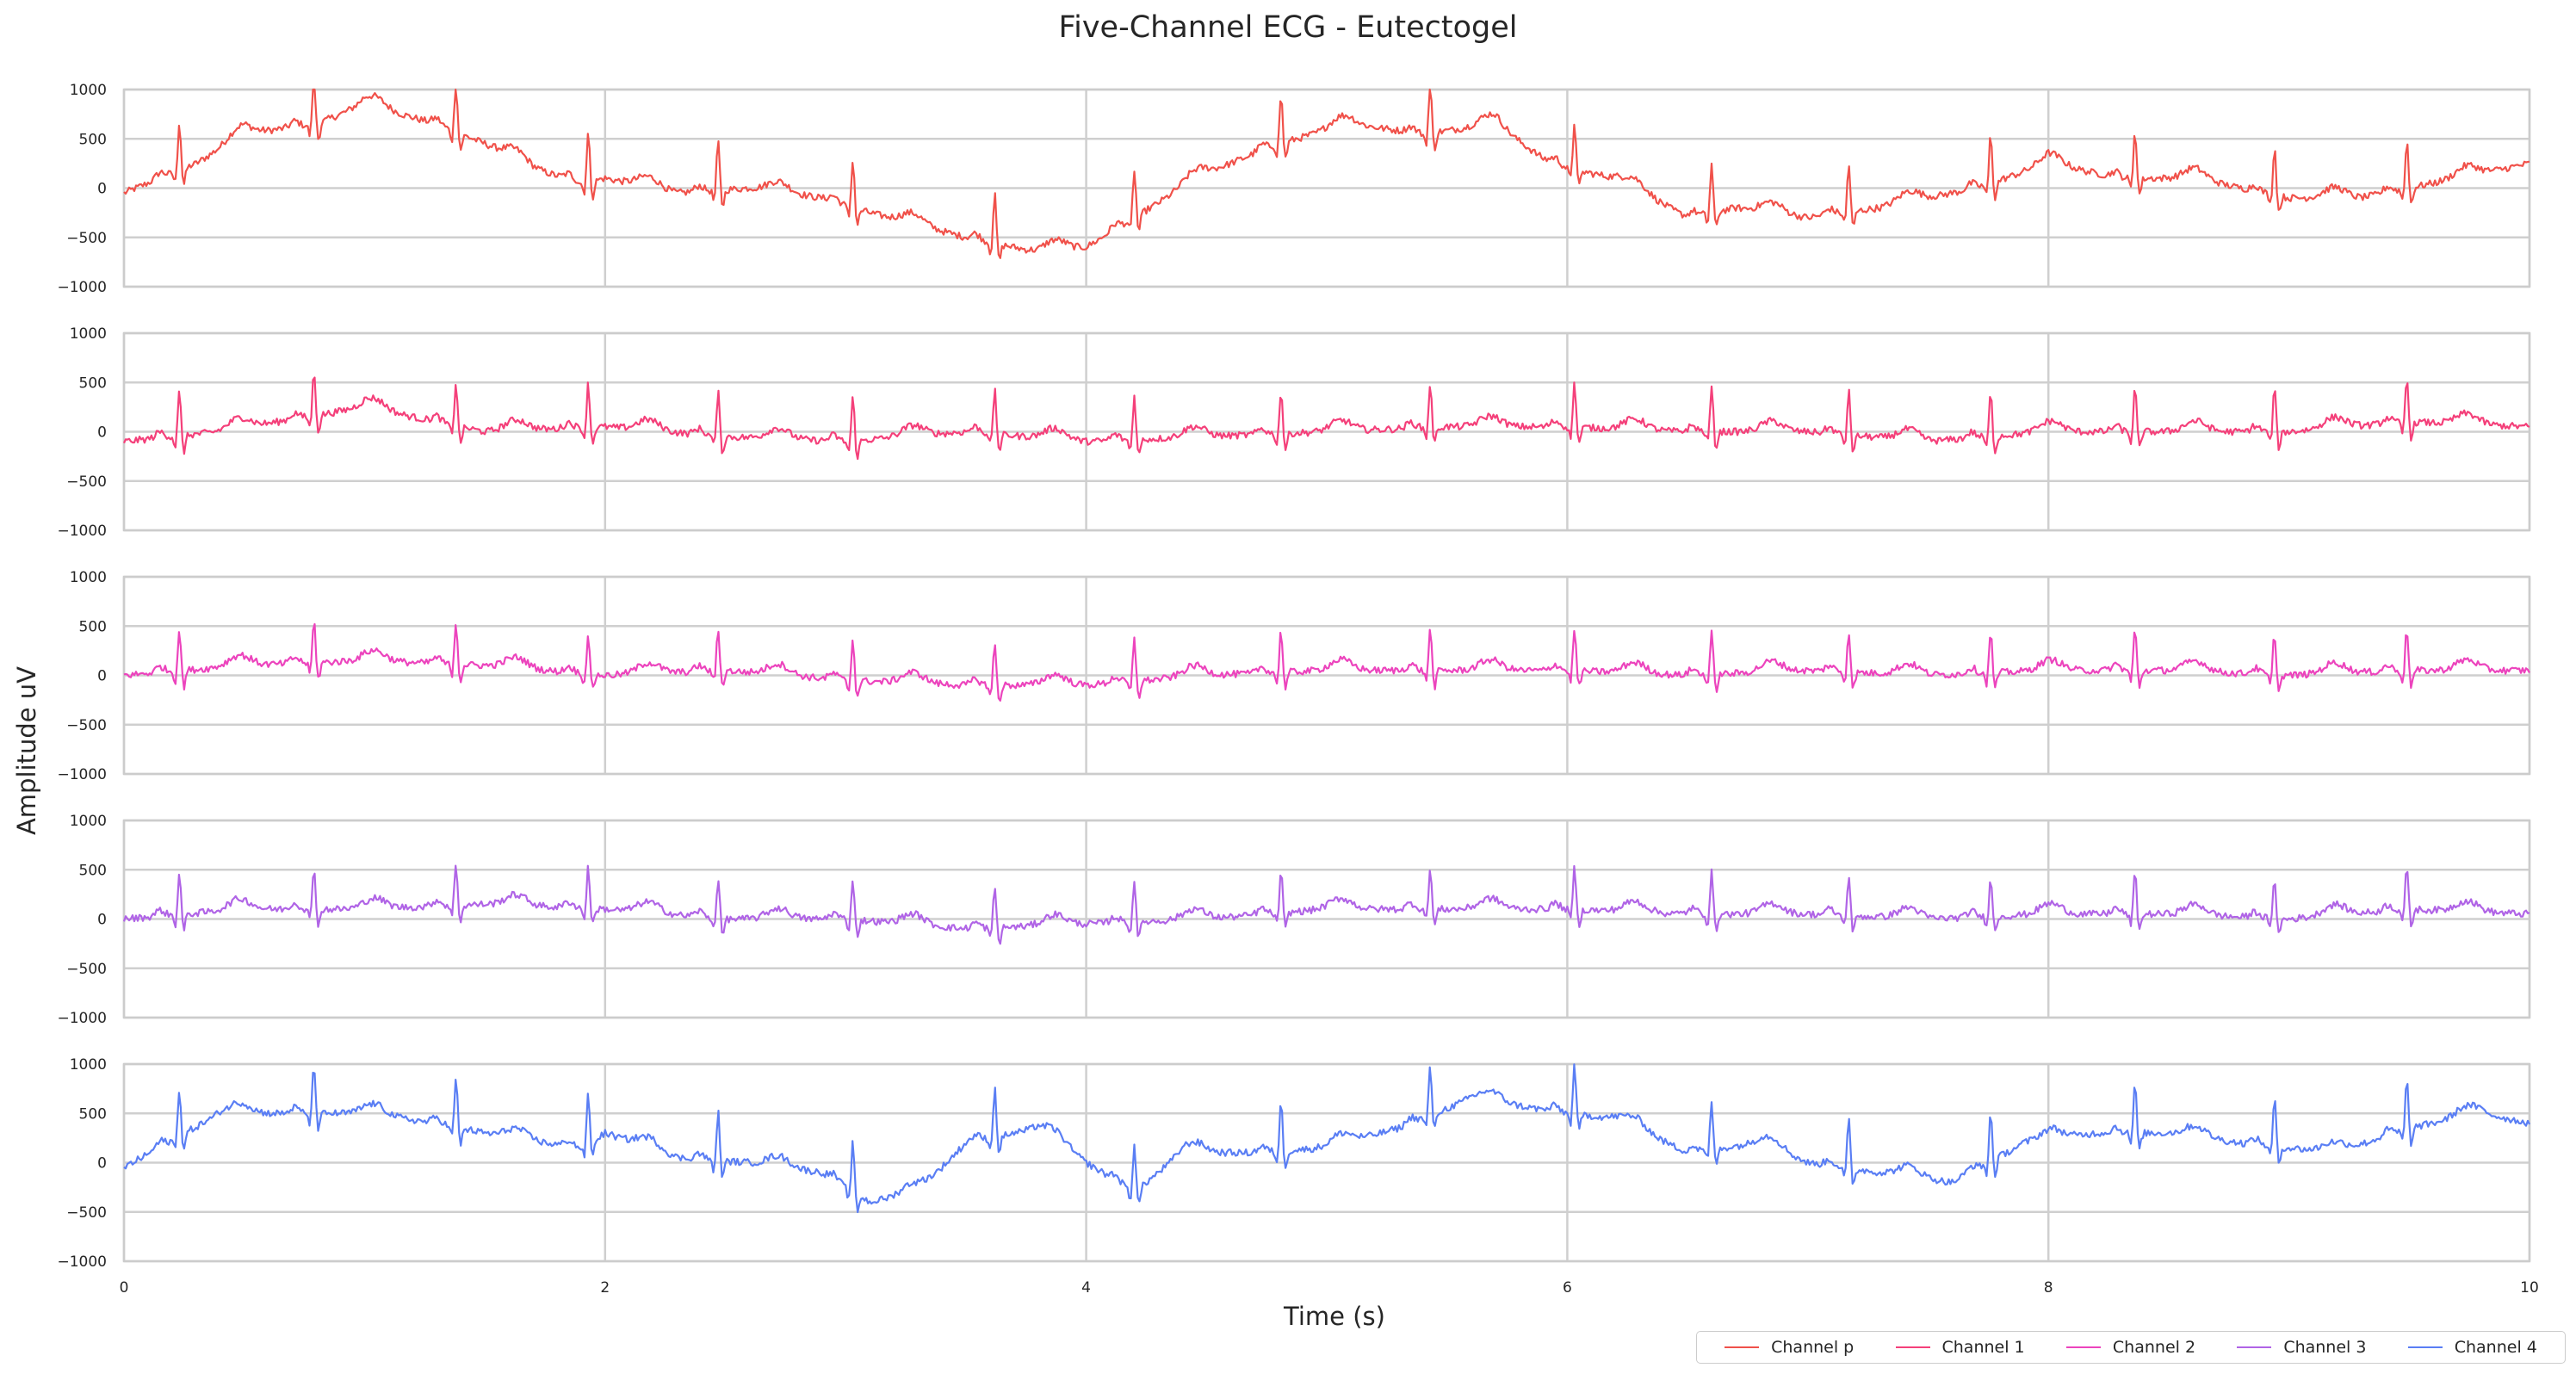 Image resolution: width=2576 pixels, height=1374 pixels. What do you see at coordinates (1288, 27) in the screenshot?
I see `chart-title: Five-Channel ECG - Eutectogel` at bounding box center [1288, 27].